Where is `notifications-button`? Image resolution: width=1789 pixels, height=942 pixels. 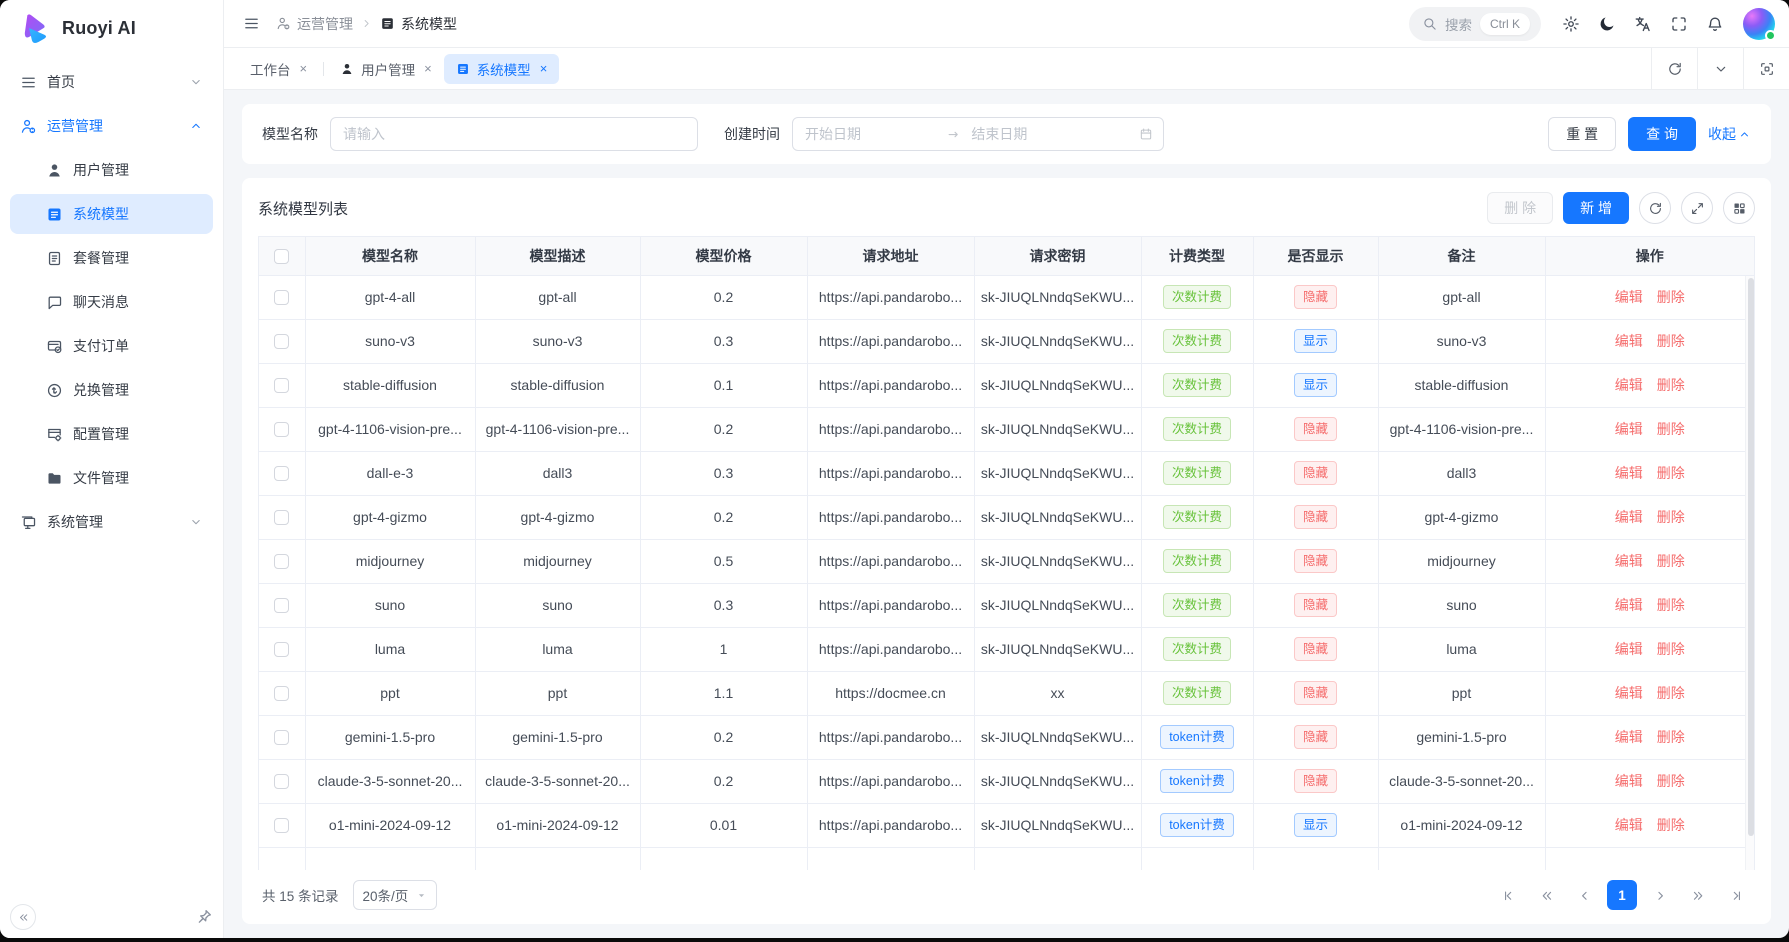 notifications-button is located at coordinates (1715, 24).